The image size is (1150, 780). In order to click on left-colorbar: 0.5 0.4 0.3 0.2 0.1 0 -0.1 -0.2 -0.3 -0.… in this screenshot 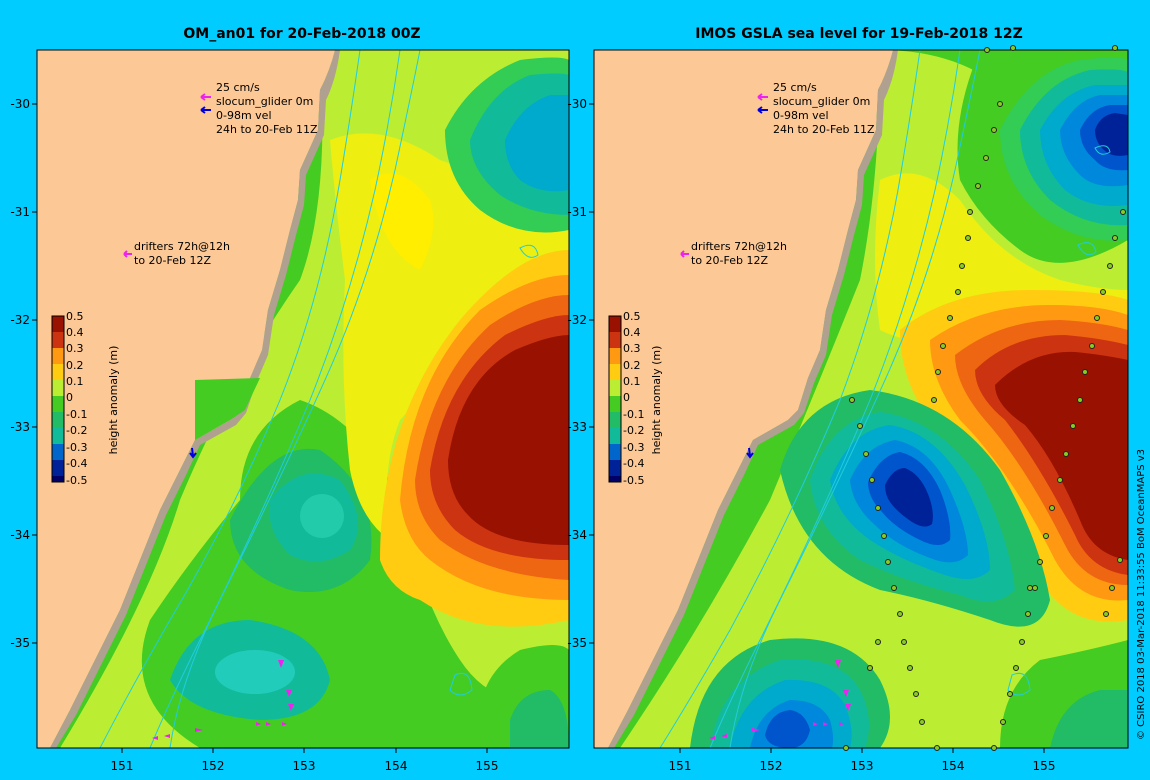, I will do `click(85, 398)`.